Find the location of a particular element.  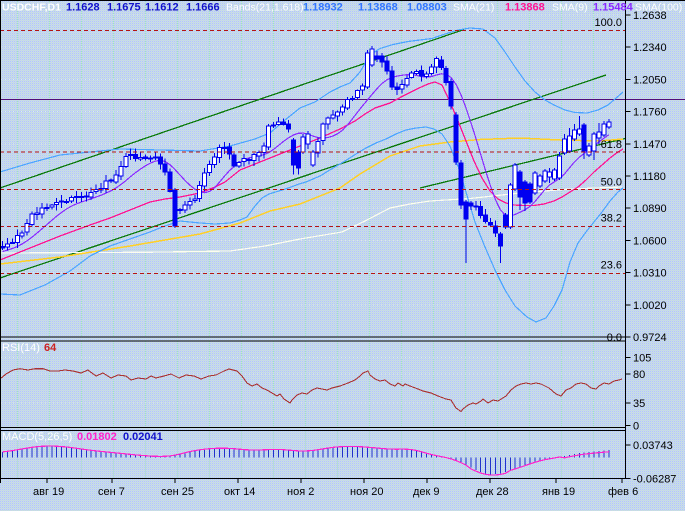

svg-text: дек 28 is located at coordinates (492, 492).